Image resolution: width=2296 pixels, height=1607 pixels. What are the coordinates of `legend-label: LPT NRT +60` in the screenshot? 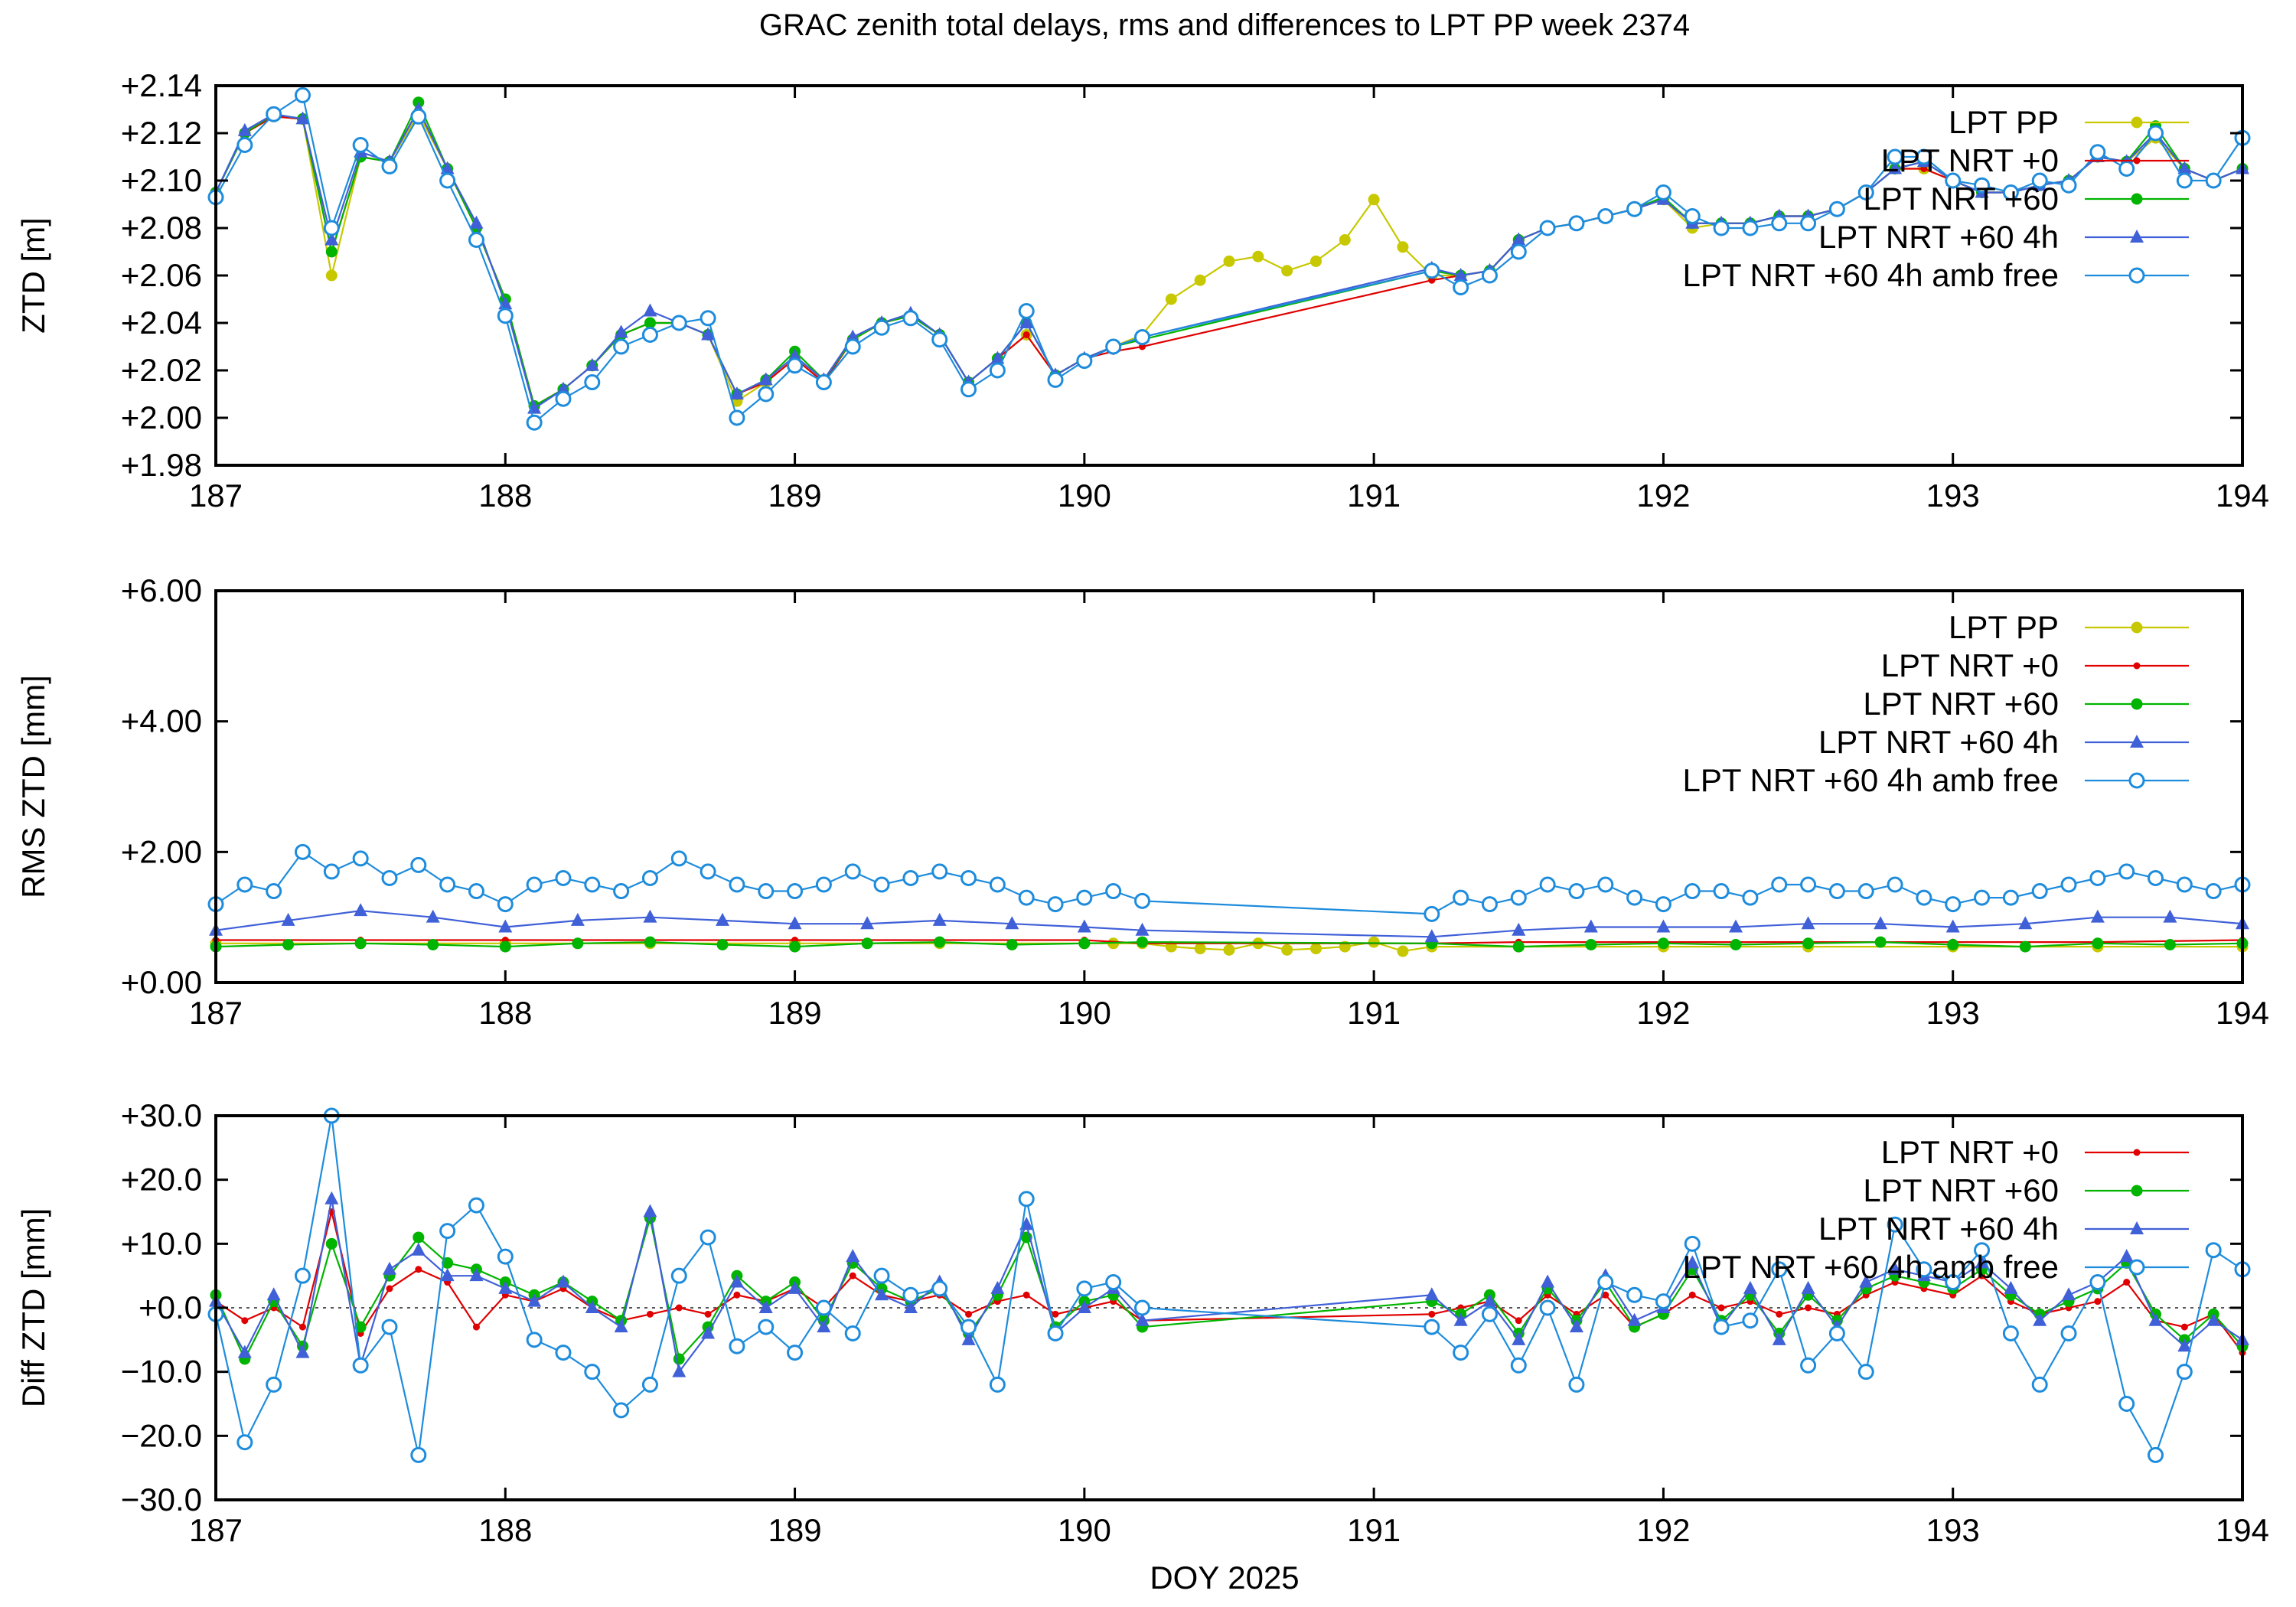 It's located at (1961, 1190).